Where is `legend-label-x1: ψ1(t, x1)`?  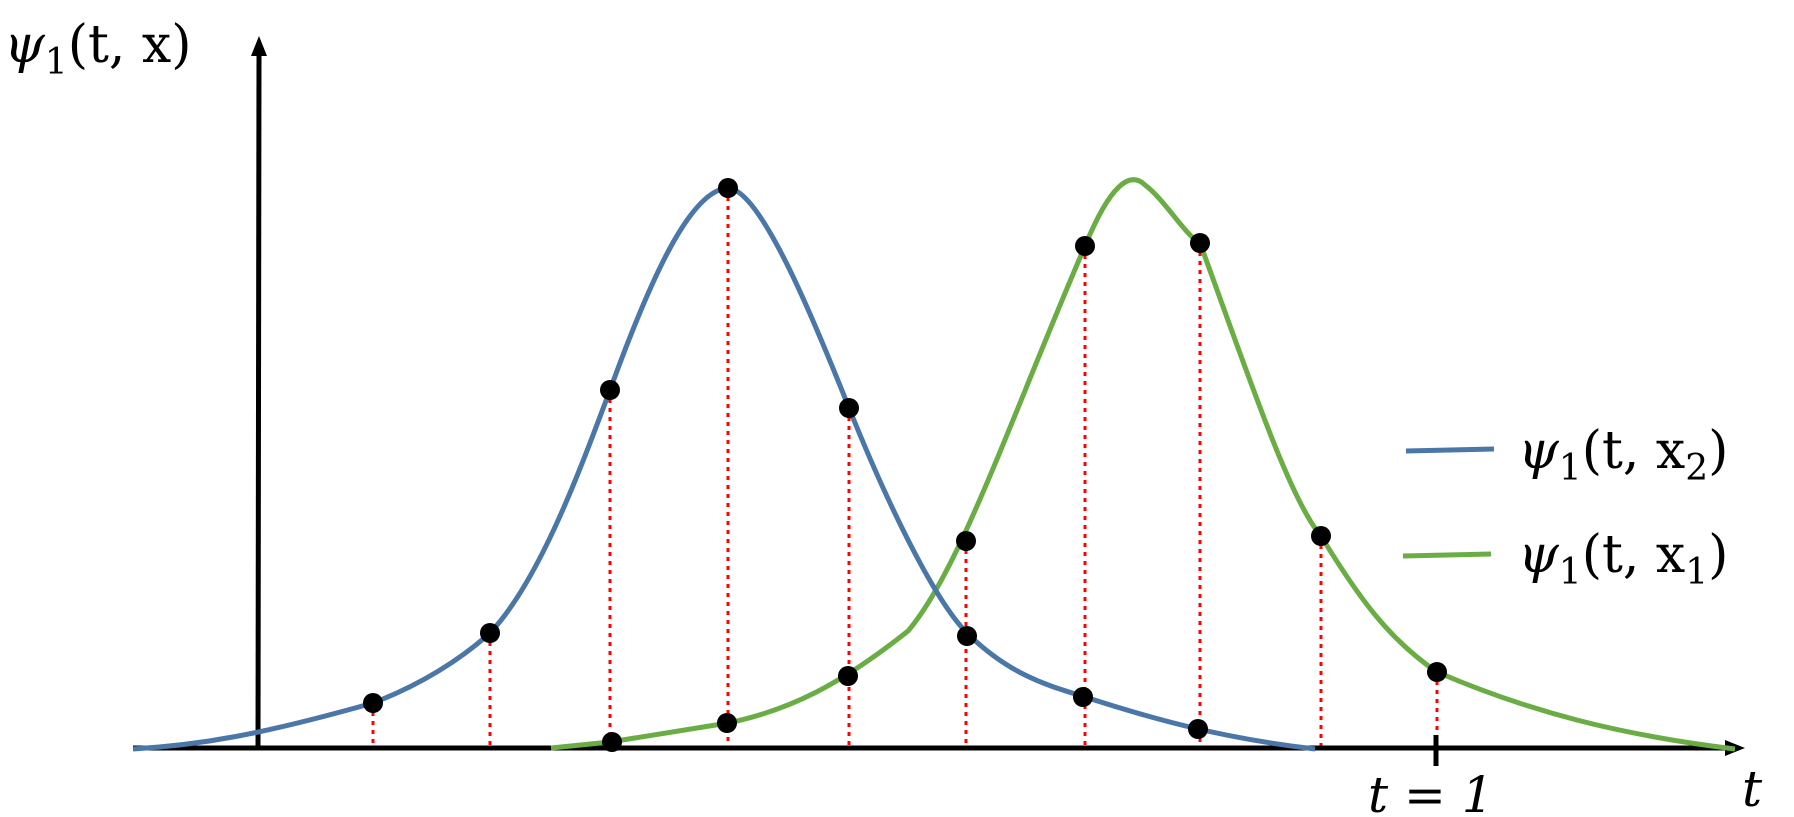
legend-label-x1: ψ1(t, x1) is located at coordinates (1623, 559).